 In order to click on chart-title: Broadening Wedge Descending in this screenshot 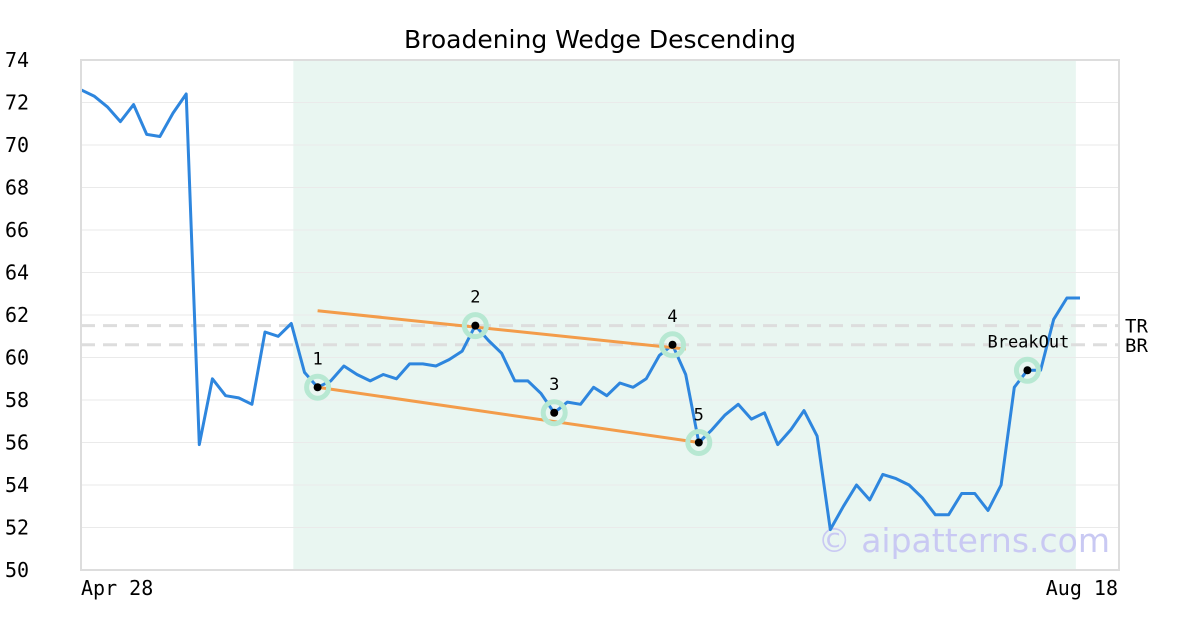, I will do `click(600, 39)`.